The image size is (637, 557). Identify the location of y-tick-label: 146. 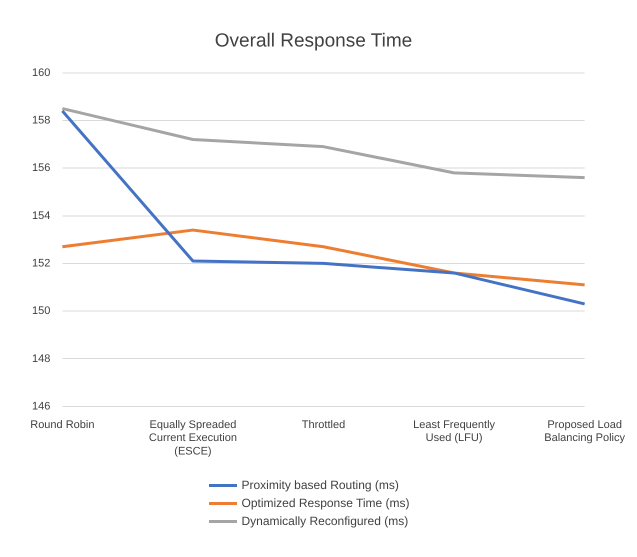
(41, 406).